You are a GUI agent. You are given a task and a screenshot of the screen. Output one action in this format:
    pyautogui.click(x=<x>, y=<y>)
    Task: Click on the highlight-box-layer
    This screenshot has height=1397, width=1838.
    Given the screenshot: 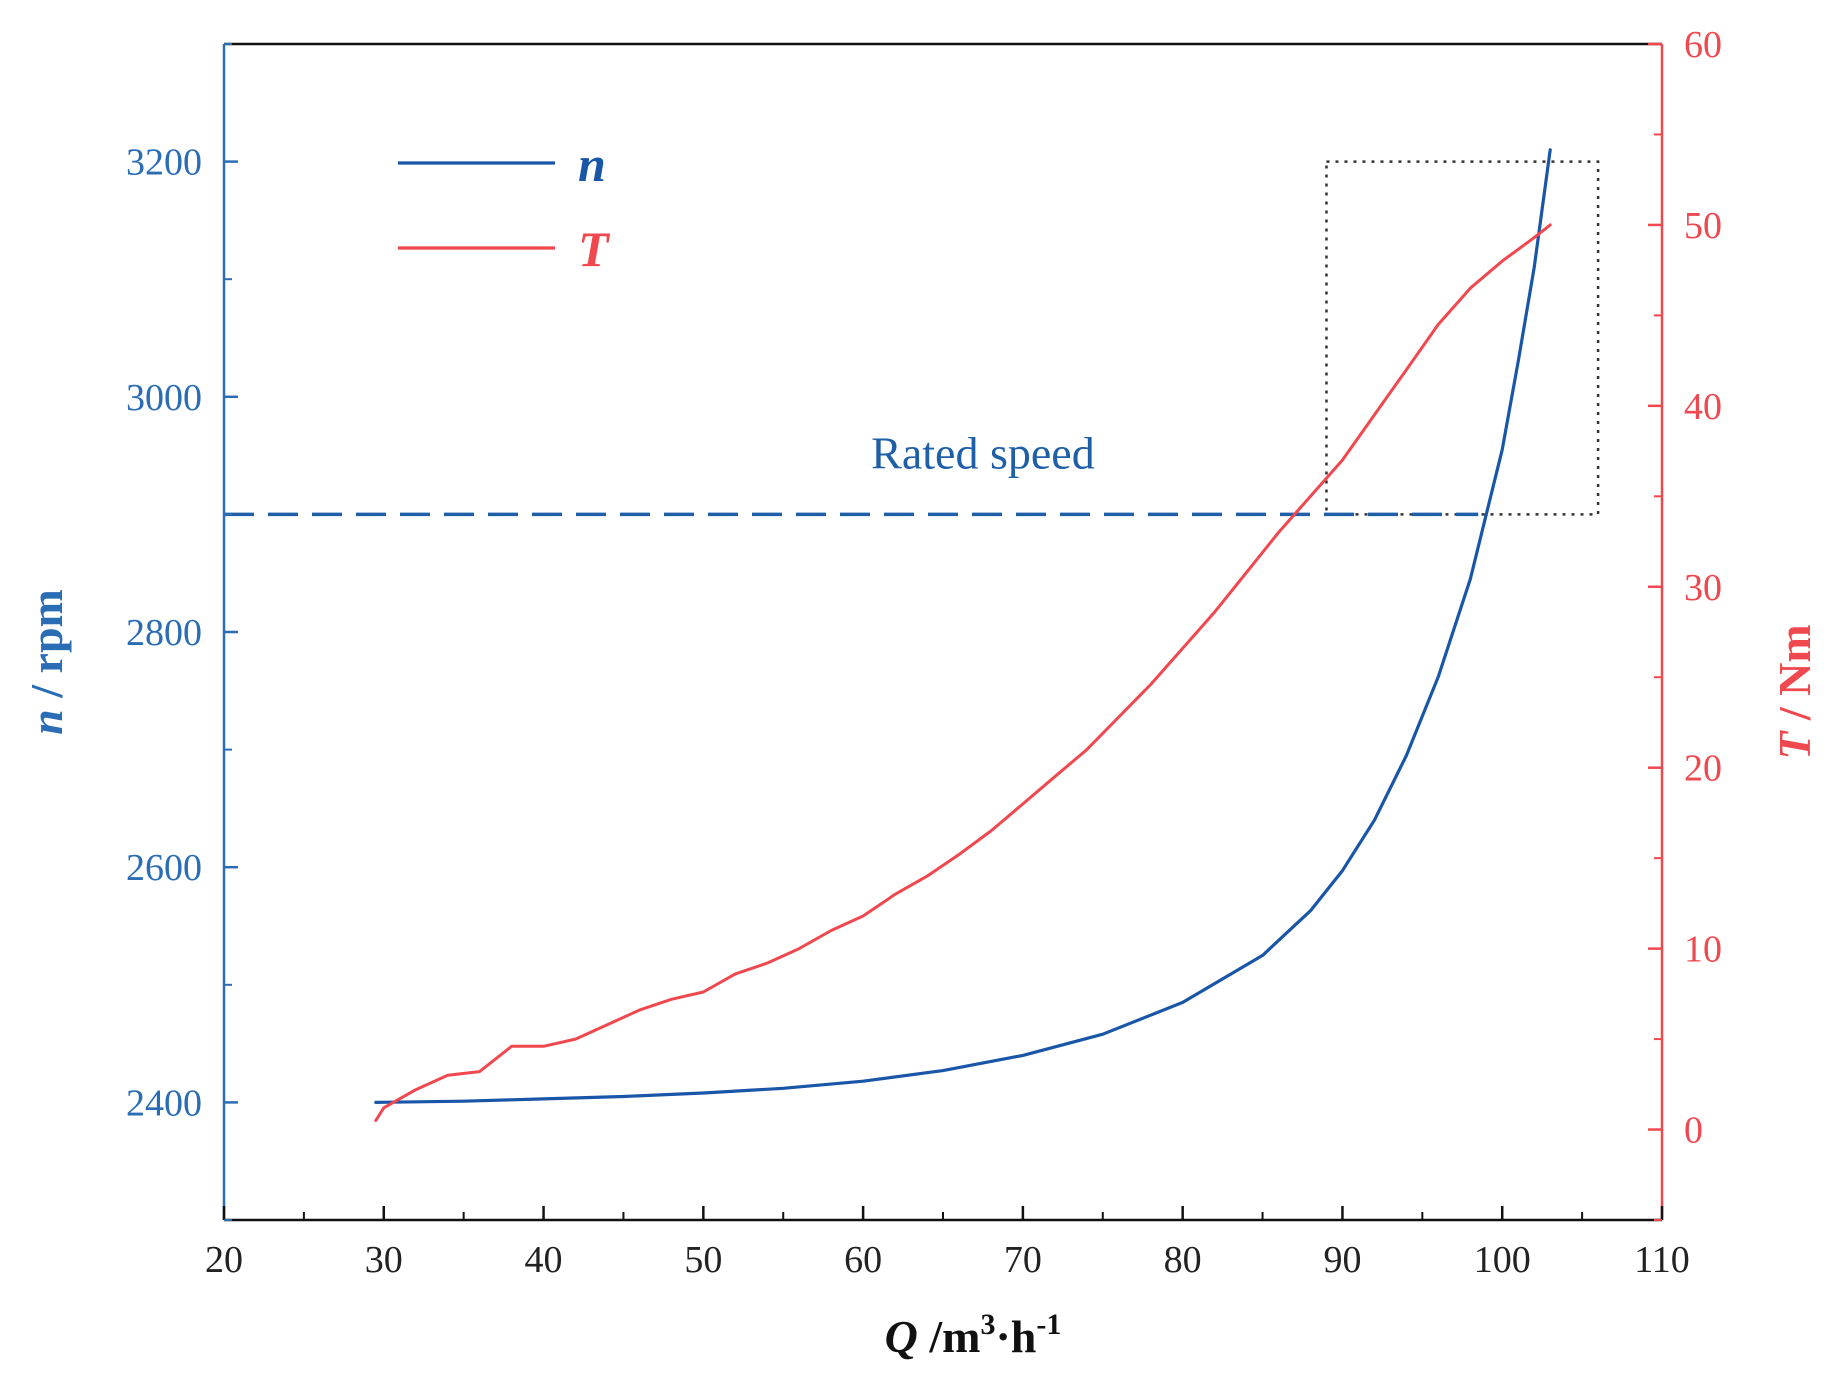 What is the action you would take?
    pyautogui.click(x=1462, y=338)
    